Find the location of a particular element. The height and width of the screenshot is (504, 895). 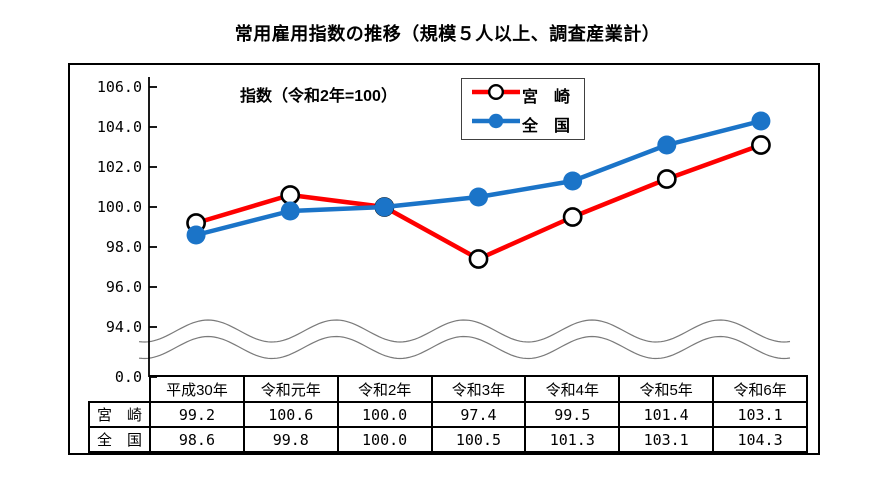

chart-title: 常用雇用指数の推移（規模５人以上、調査産業計） is located at coordinates (447, 34).